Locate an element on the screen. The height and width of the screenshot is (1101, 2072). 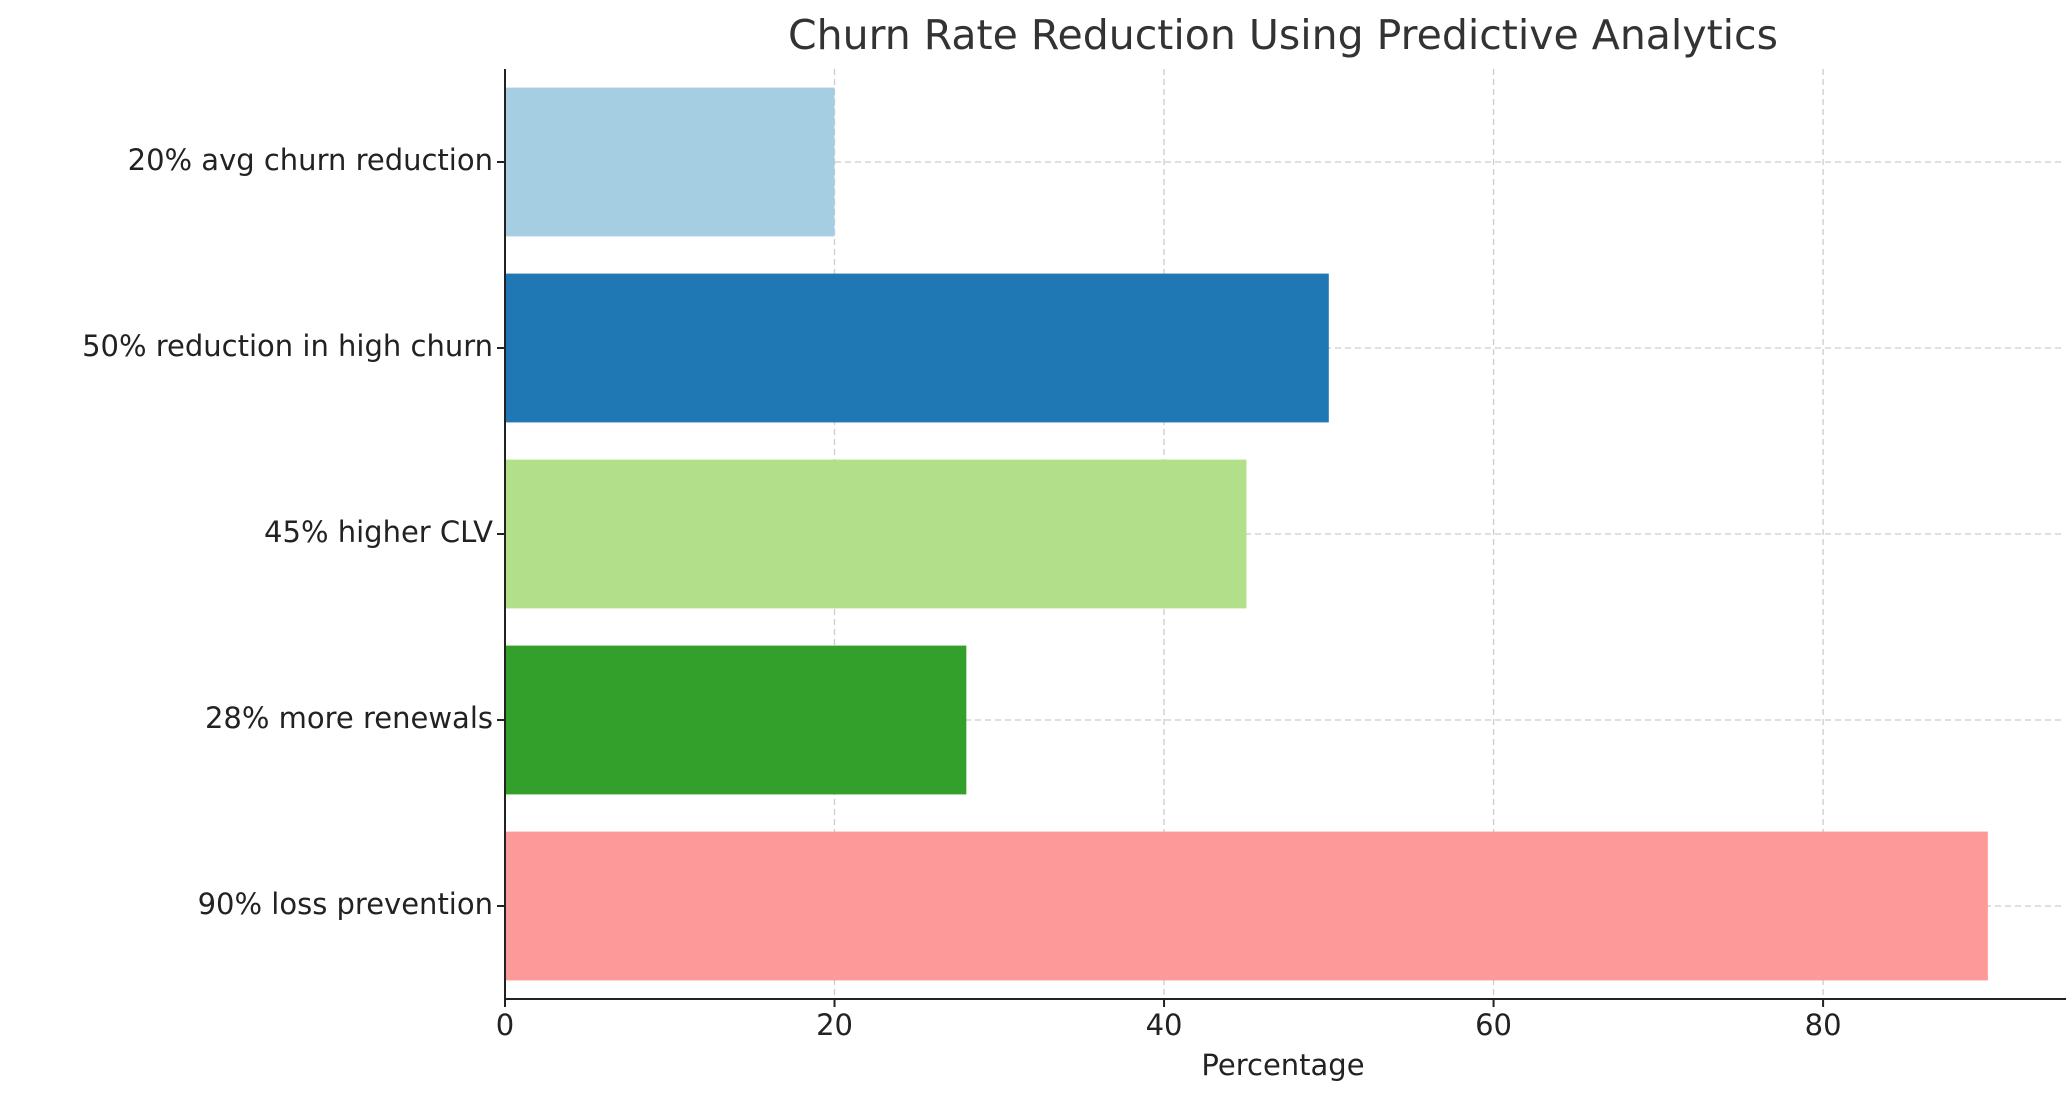
x-tick-label: 80 is located at coordinates (1823, 1025).